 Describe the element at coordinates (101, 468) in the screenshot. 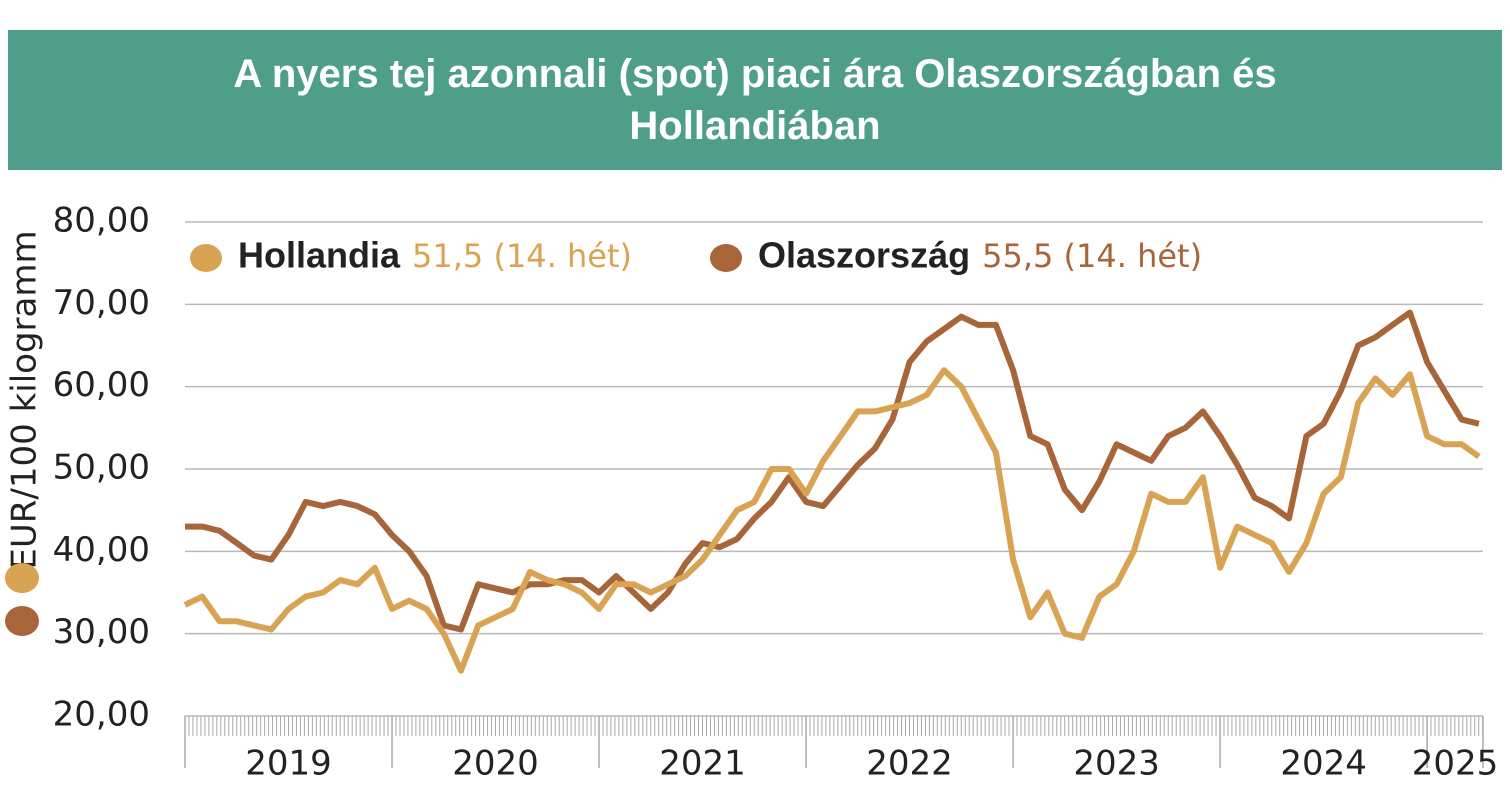

I see `y-tick-label: 50,00` at that location.